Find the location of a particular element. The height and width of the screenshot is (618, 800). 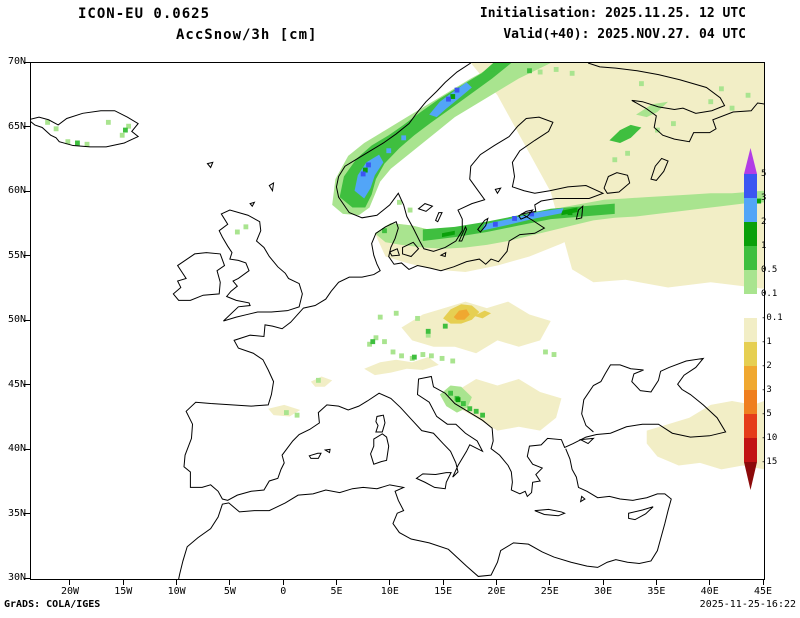

shade-baltic-blue is located at coordinates (522, 219).